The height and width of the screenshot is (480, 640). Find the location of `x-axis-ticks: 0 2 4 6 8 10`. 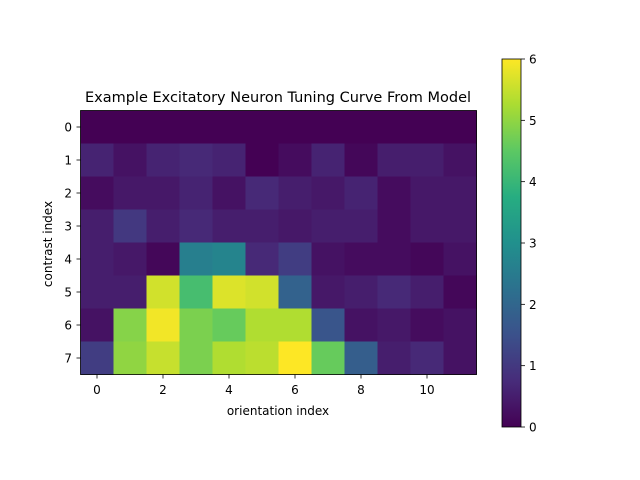

x-axis-ticks: 0 2 4 6 8 10 is located at coordinates (264, 385).